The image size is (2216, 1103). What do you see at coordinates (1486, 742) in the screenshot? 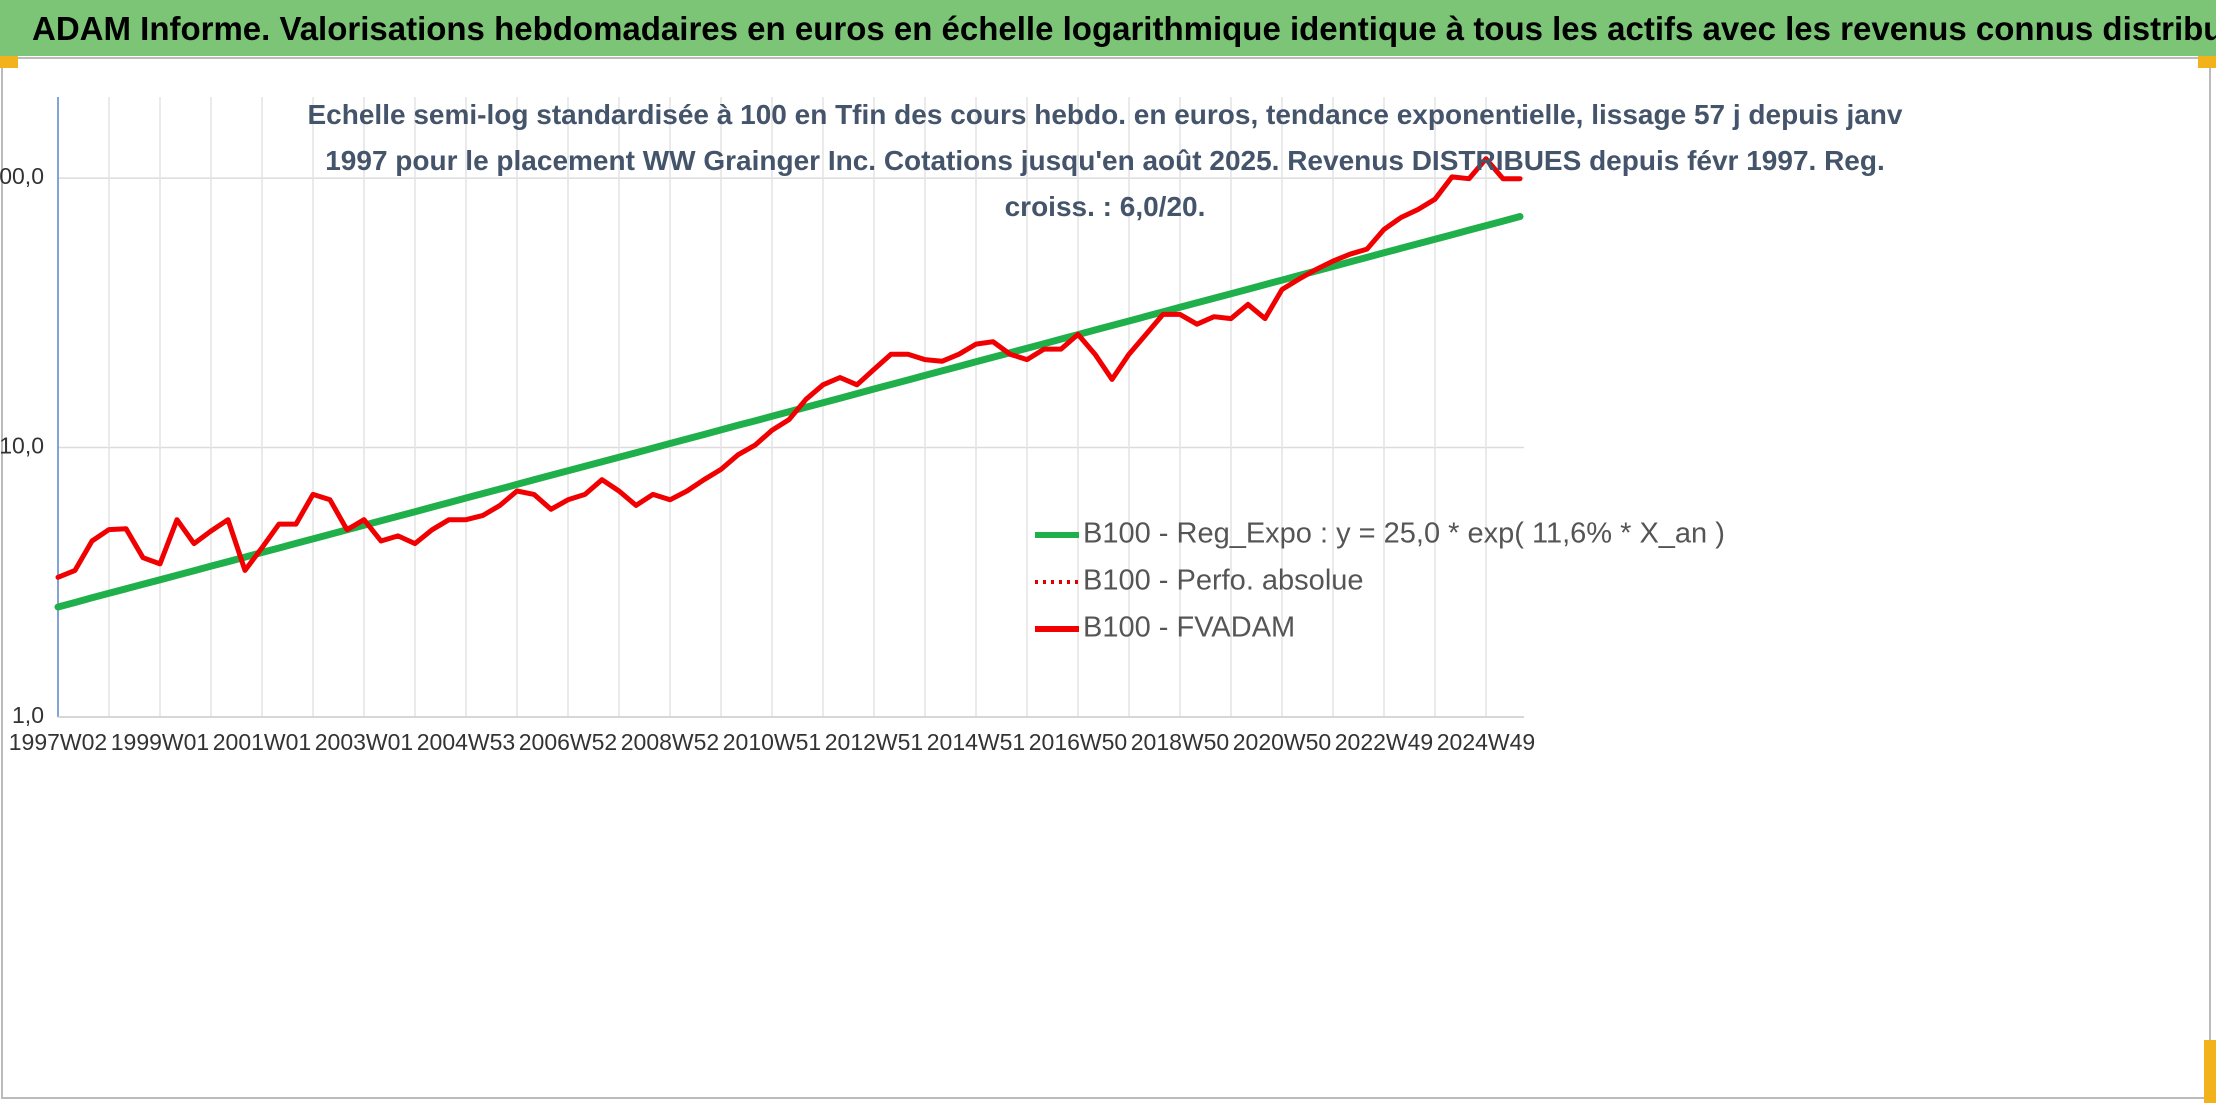
I see `x-tick-label: 2024W49` at bounding box center [1486, 742].